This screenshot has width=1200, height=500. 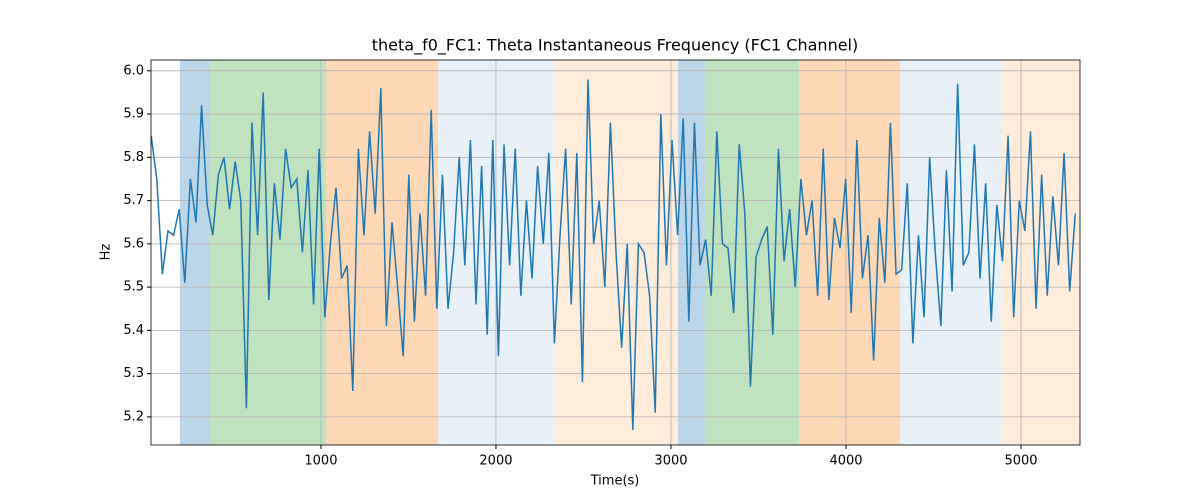 I want to click on y-tick-label: 5.7, so click(x=133, y=200).